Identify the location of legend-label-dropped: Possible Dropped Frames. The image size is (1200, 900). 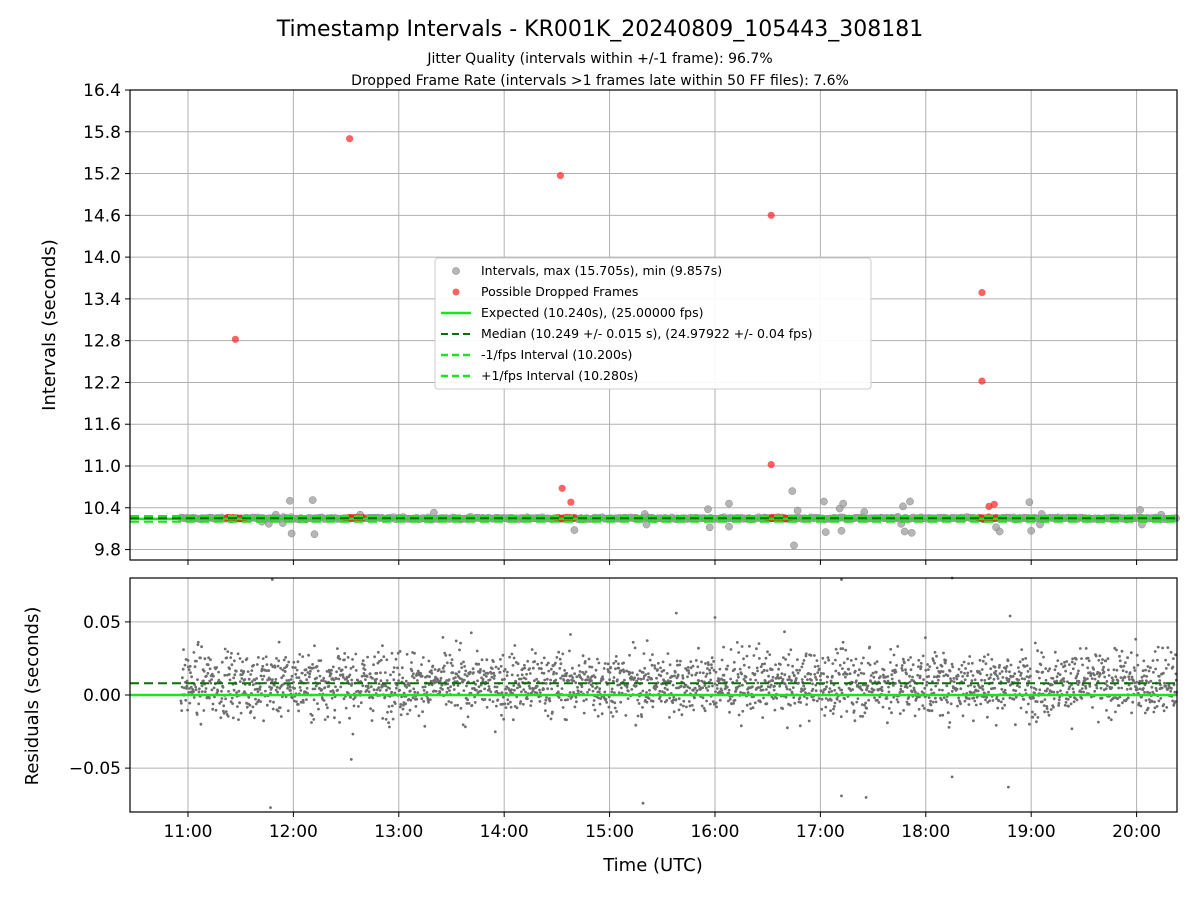
(559, 291).